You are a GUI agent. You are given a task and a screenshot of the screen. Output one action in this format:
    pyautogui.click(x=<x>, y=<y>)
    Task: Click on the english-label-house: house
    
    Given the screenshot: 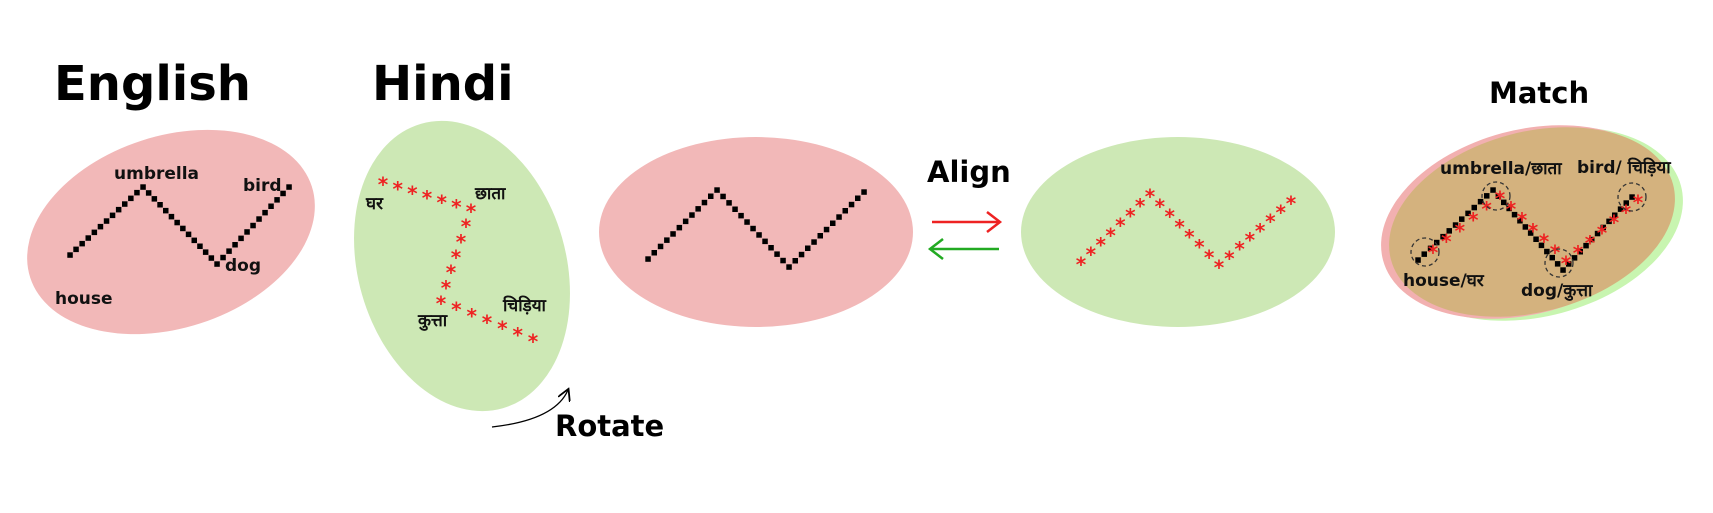 What is the action you would take?
    pyautogui.click(x=84, y=299)
    